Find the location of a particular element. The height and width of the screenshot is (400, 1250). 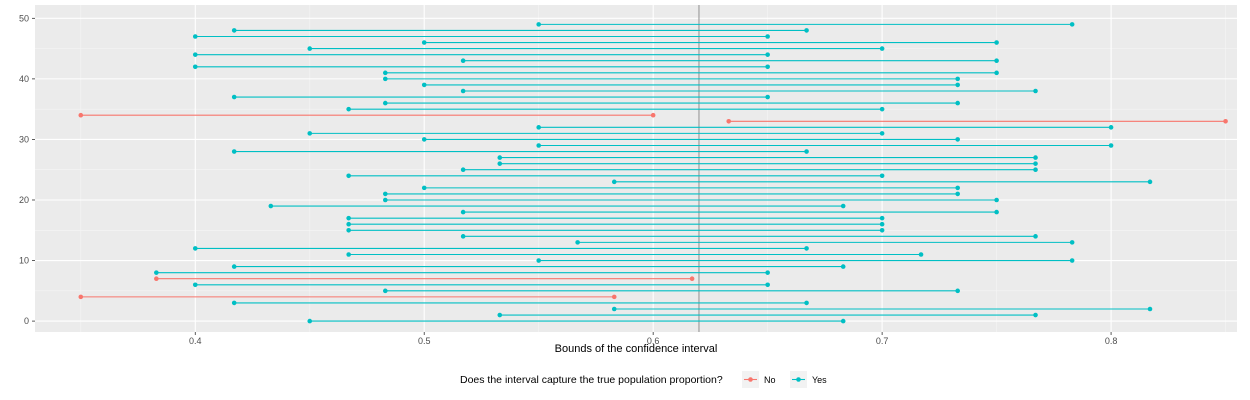

legend-entry-no: No is located at coordinates (759, 379).